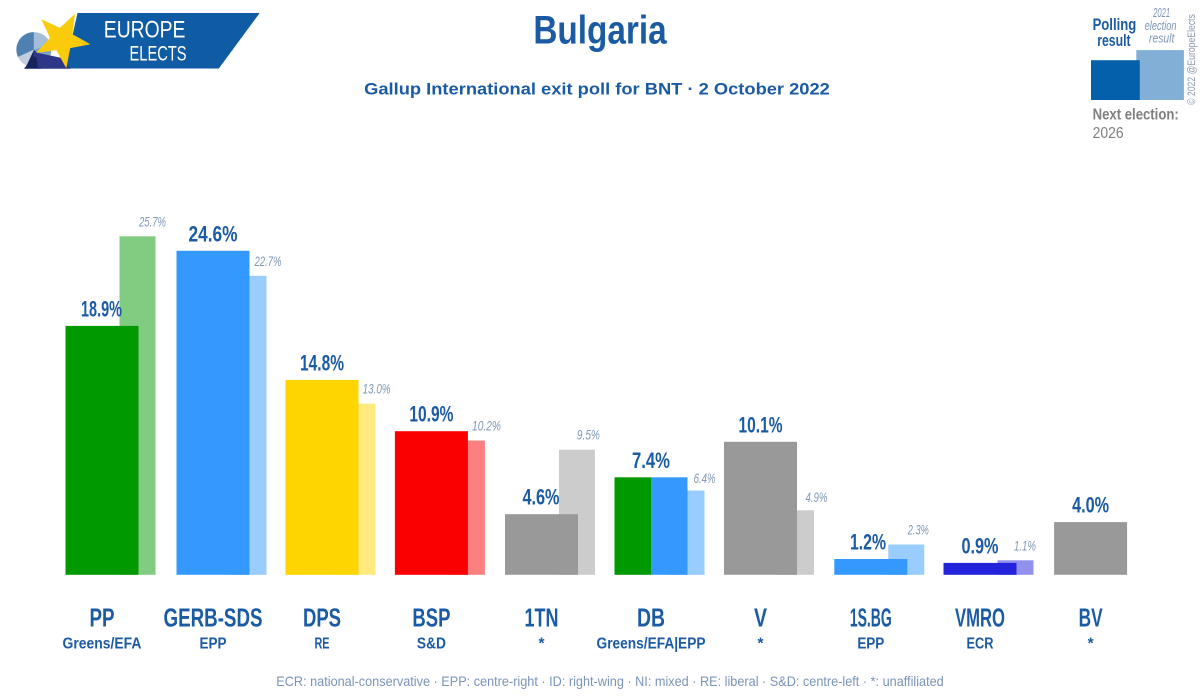  What do you see at coordinates (542, 617) in the screenshot?
I see `svg-text: 1TN` at bounding box center [542, 617].